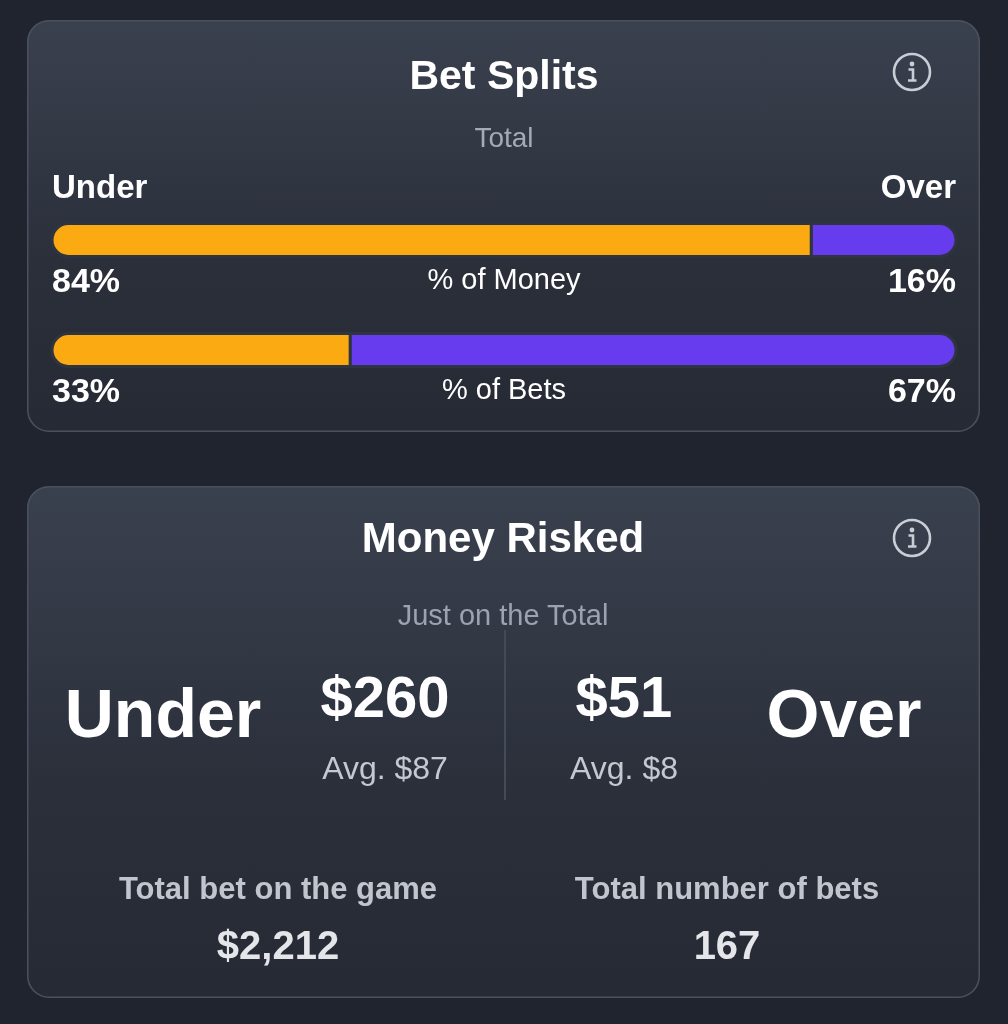 Image resolution: width=1008 pixels, height=1024 pixels. Describe the element at coordinates (921, 280) in the screenshot. I see `data-label: 16%` at that location.